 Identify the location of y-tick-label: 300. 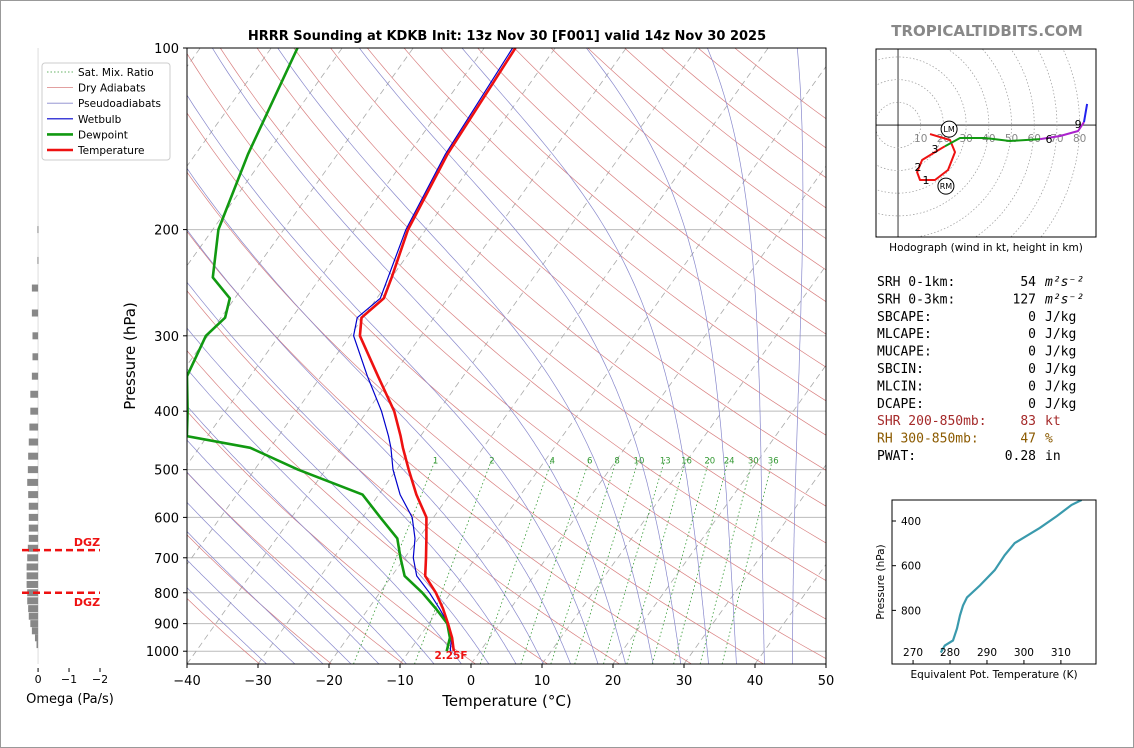
(166, 337).